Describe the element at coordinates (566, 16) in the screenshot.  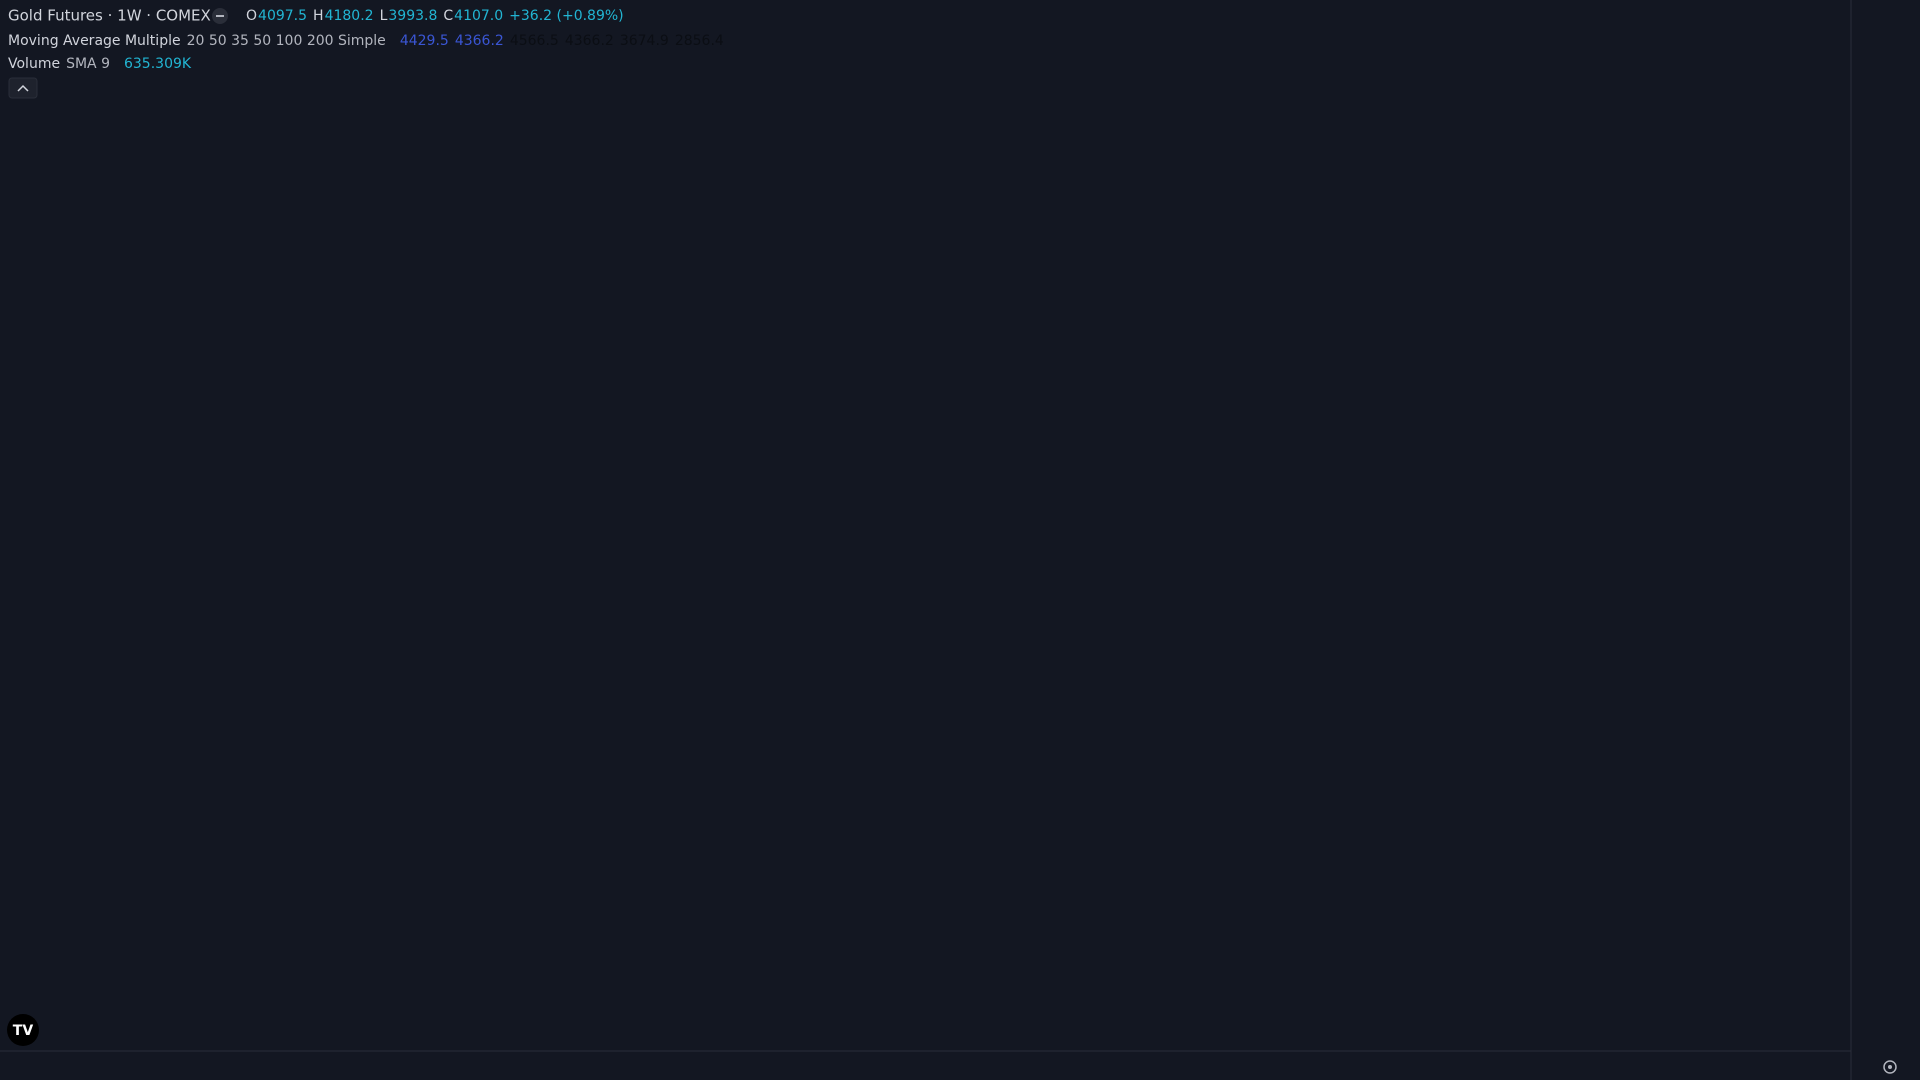
I see `change: +36.2 (+0.89%)` at that location.